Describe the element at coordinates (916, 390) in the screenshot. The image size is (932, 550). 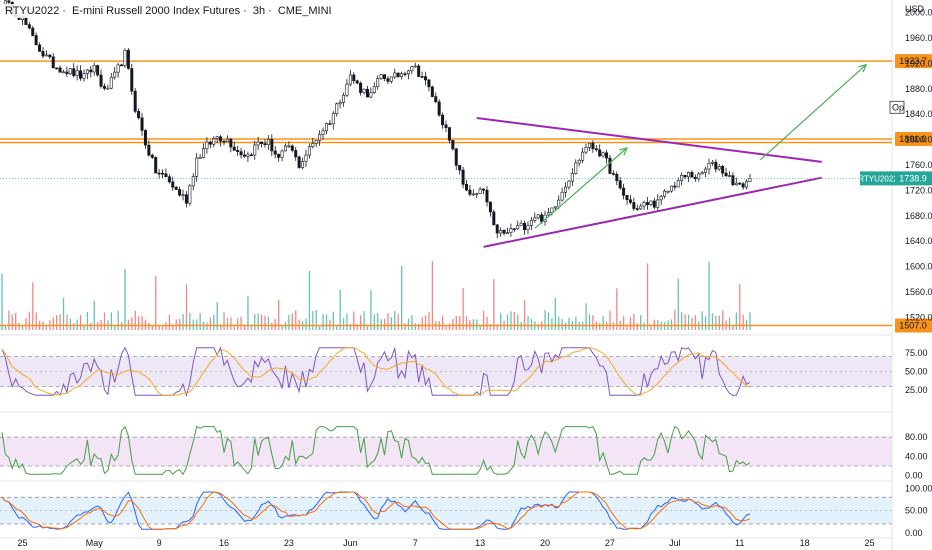
I see `indicator-tick: 25.00` at that location.